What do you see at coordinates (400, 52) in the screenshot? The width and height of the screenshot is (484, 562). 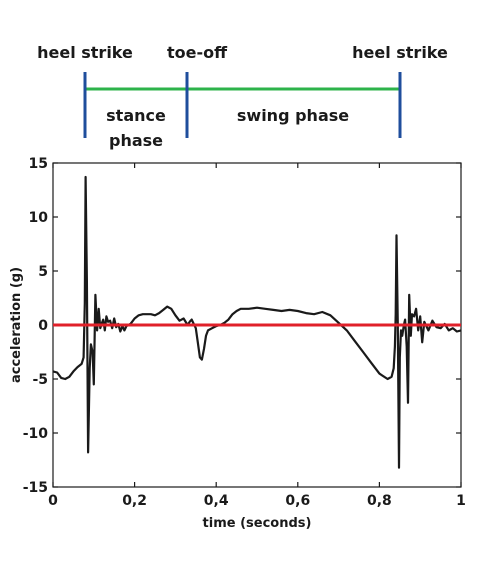 I see `heel-strike-label-2: heel strike` at bounding box center [400, 52].